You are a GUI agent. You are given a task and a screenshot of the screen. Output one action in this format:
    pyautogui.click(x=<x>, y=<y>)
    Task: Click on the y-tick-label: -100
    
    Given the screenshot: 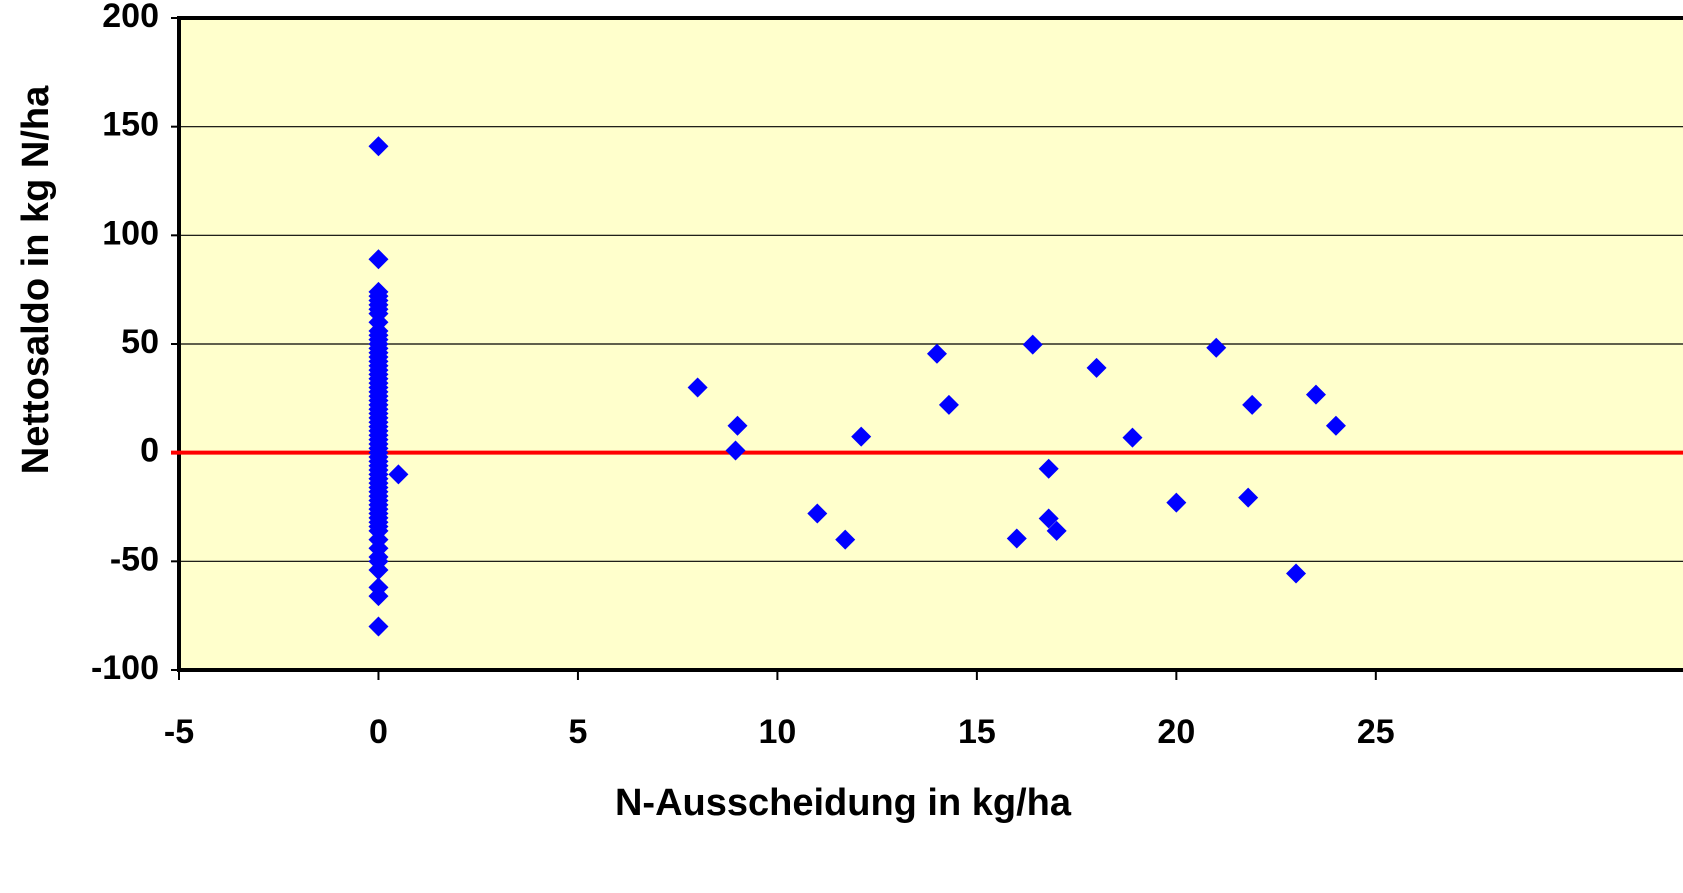 What is the action you would take?
    pyautogui.click(x=125, y=668)
    